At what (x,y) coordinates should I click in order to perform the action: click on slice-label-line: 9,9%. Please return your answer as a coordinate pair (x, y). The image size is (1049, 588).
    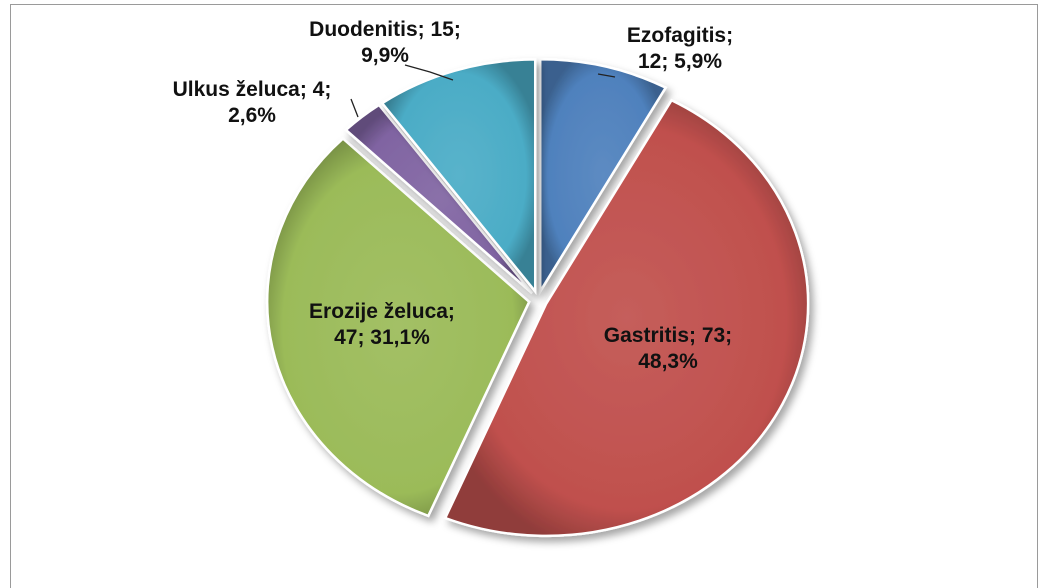
    Looking at the image, I should click on (385, 55).